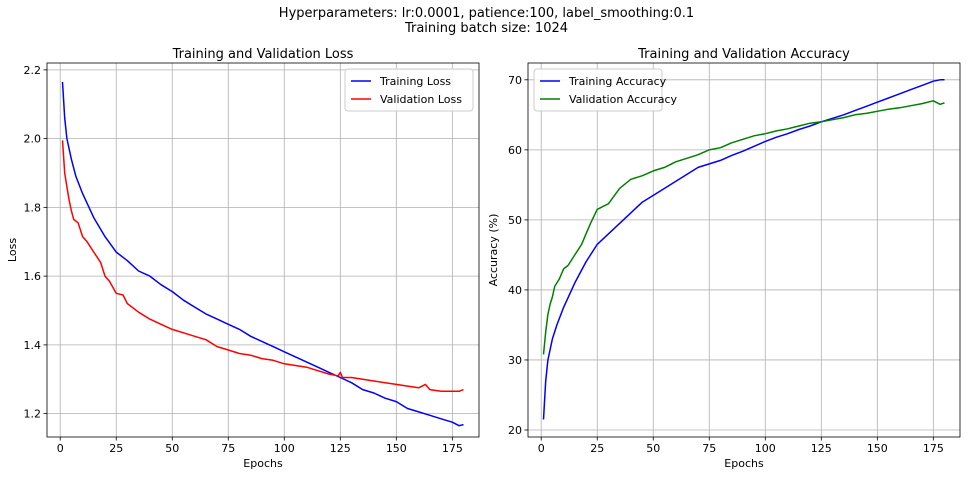  Describe the element at coordinates (653, 448) in the screenshot. I see `accuracy-xtick-label: 50` at that location.